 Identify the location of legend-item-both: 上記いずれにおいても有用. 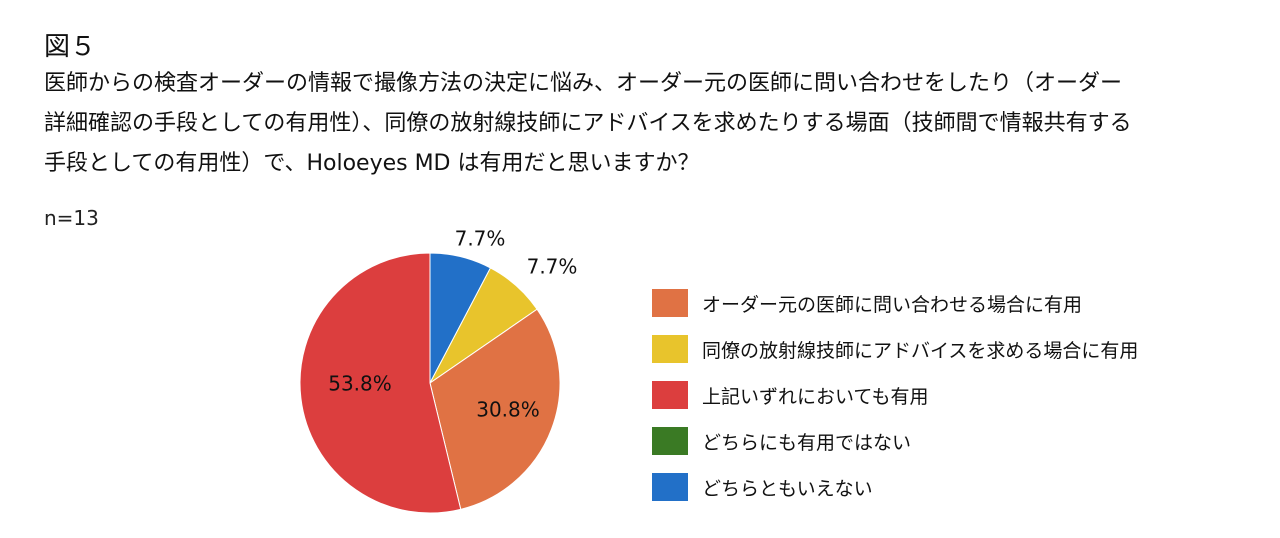
(895, 395).